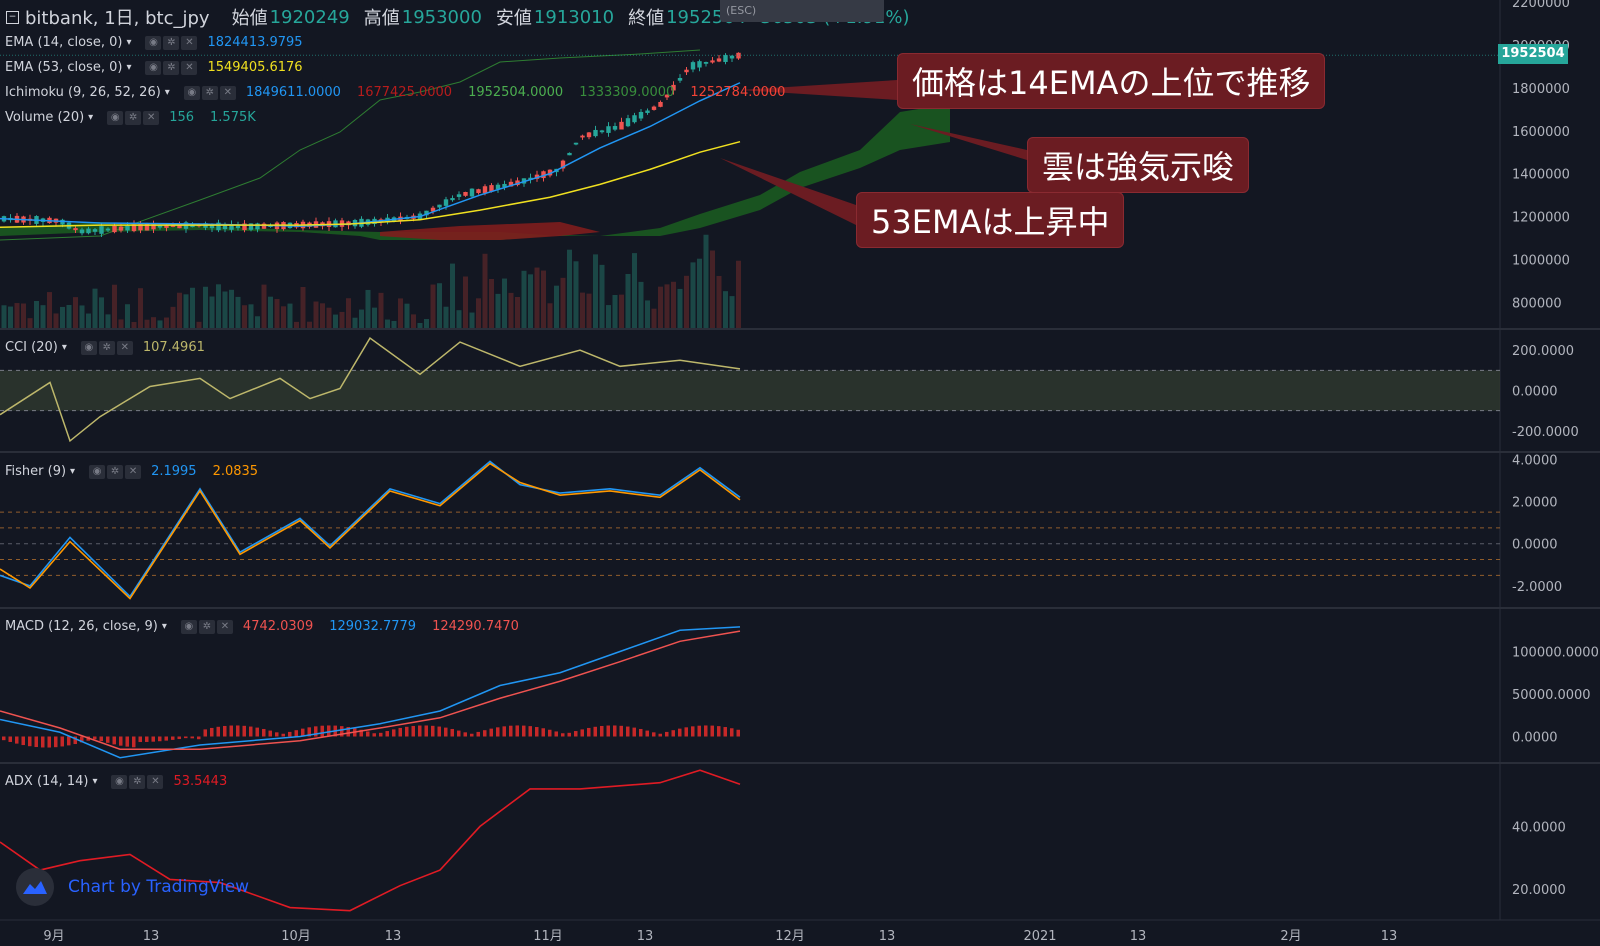  What do you see at coordinates (475, 626) in the screenshot?
I see `legend-macd-v3: 124290.7470` at bounding box center [475, 626].